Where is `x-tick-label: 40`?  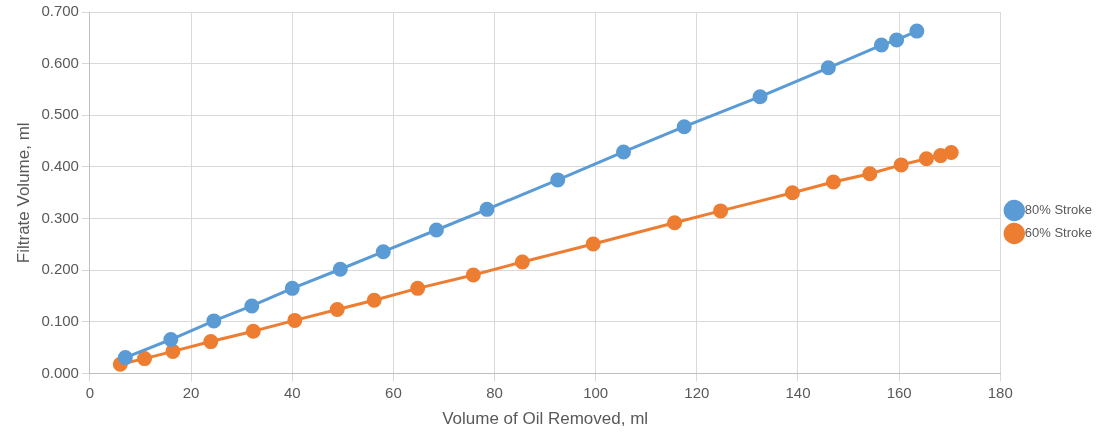
x-tick-label: 40 is located at coordinates (292, 392).